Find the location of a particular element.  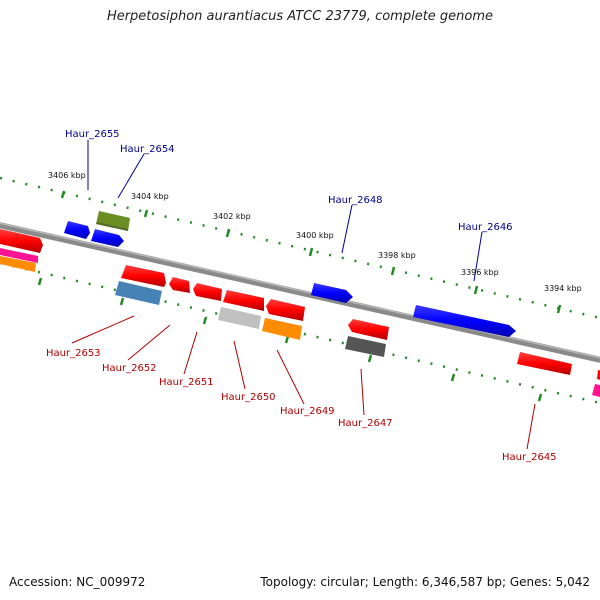

gene-label-haur-2650: Haur_2650 is located at coordinates (248, 397).